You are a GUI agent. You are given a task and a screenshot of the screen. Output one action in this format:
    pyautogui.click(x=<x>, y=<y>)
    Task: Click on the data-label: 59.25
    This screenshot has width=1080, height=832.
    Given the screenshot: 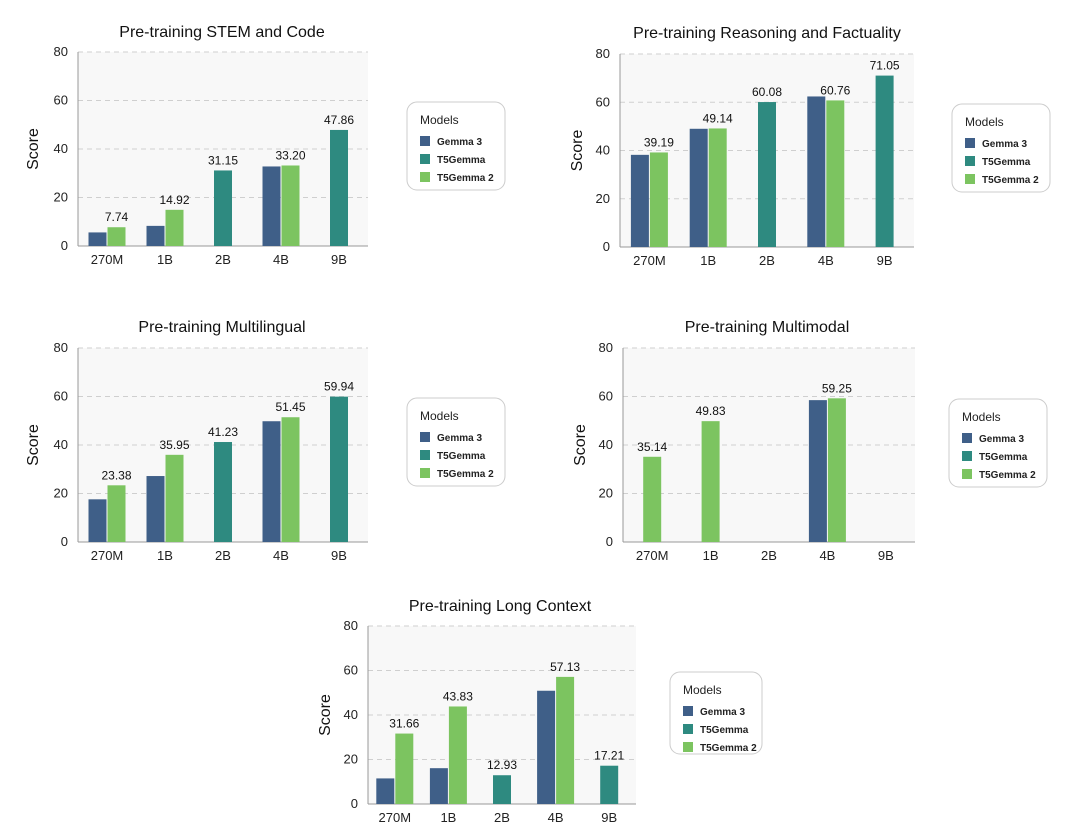 What is the action you would take?
    pyautogui.click(x=837, y=388)
    